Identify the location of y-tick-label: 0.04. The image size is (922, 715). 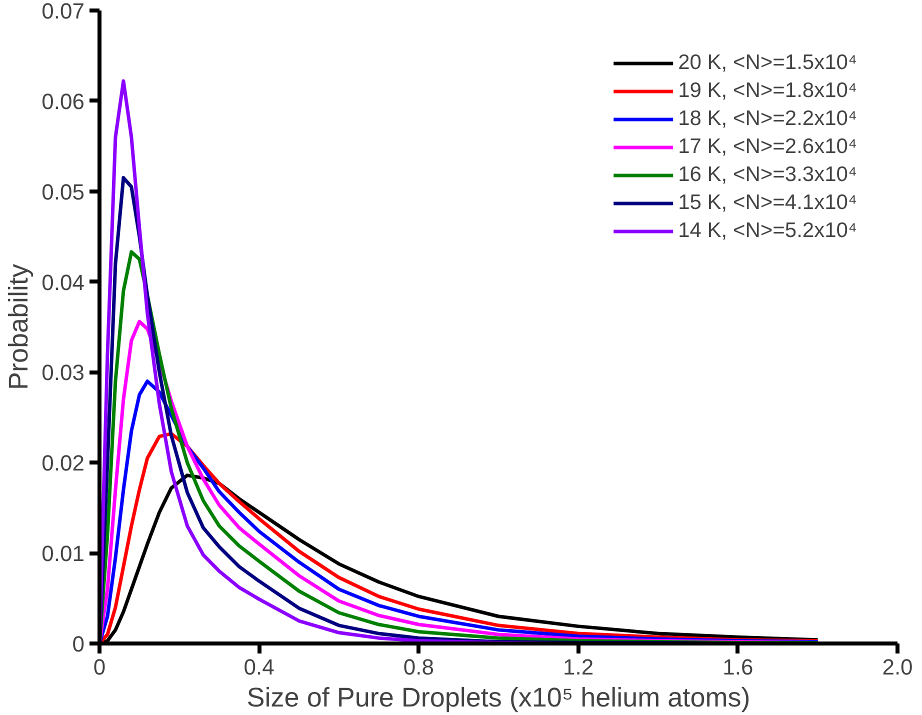
(63, 282).